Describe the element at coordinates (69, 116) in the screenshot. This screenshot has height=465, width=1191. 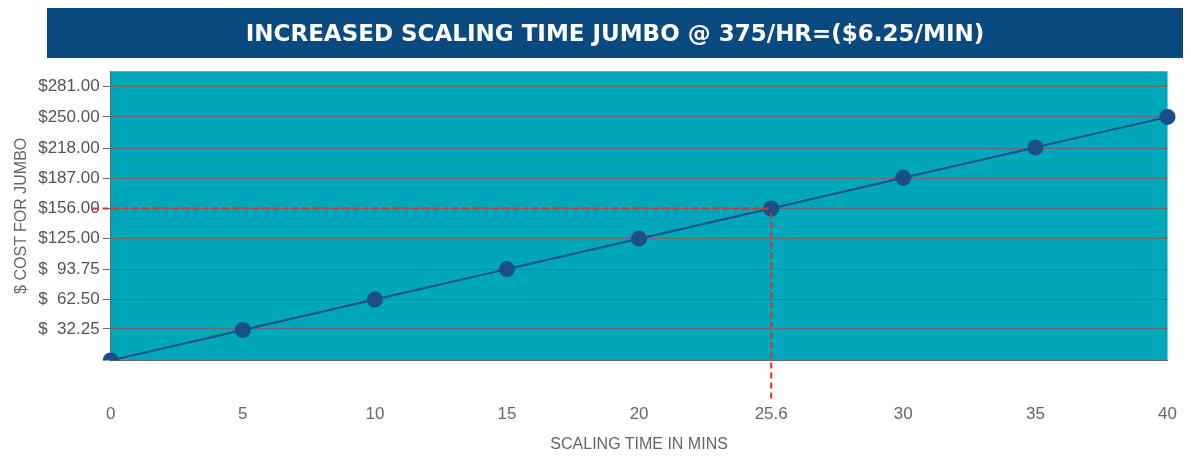
I see `y-tick-label: $250.00` at that location.